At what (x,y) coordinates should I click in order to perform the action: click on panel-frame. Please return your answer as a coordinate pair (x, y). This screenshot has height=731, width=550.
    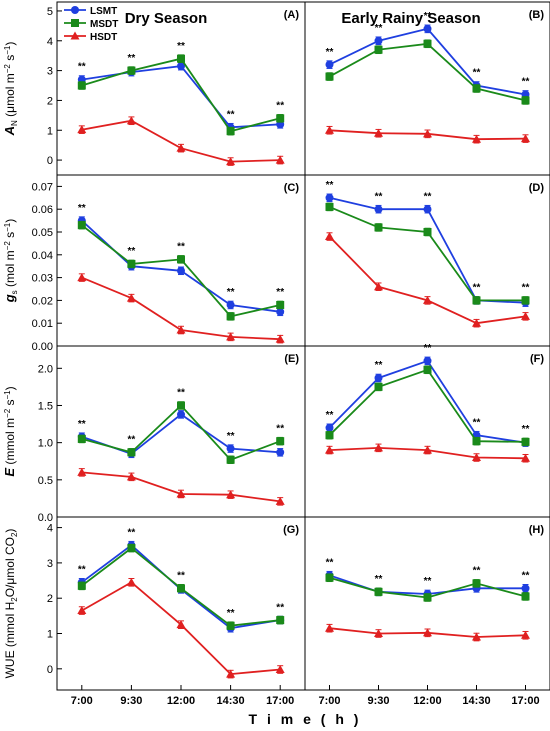
    Looking at the image, I should click on (427, 603).